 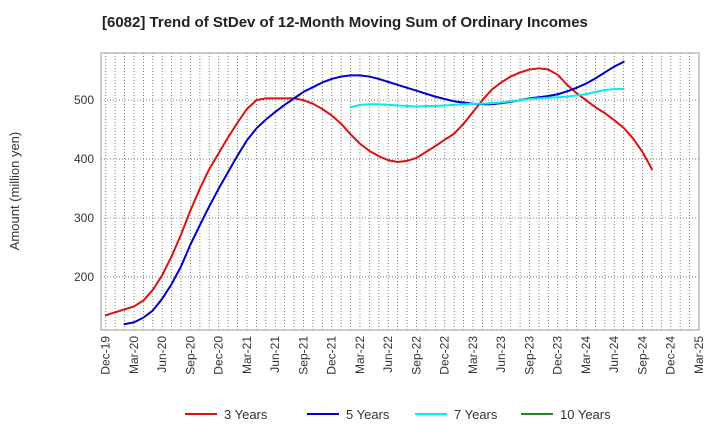 I want to click on legend-label: 7 Years, so click(x=476, y=414).